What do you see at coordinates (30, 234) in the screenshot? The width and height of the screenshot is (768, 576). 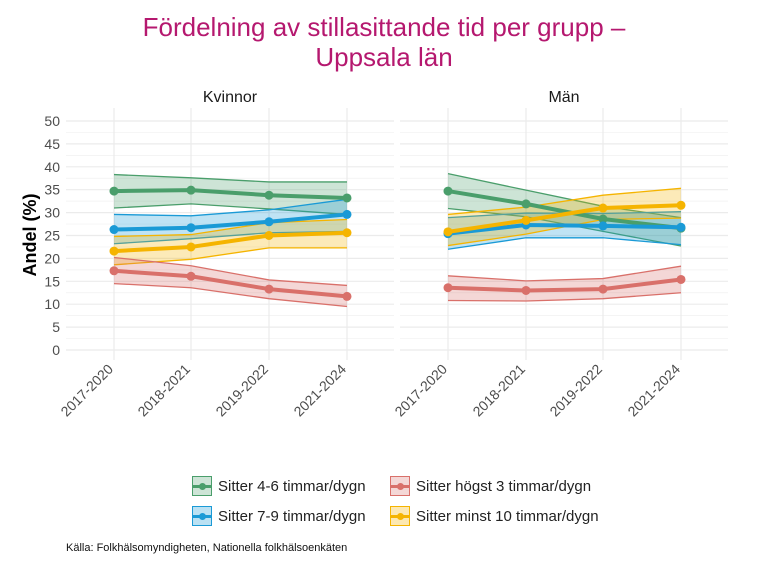 I see `y-axis-label: Andel (%)` at bounding box center [30, 234].